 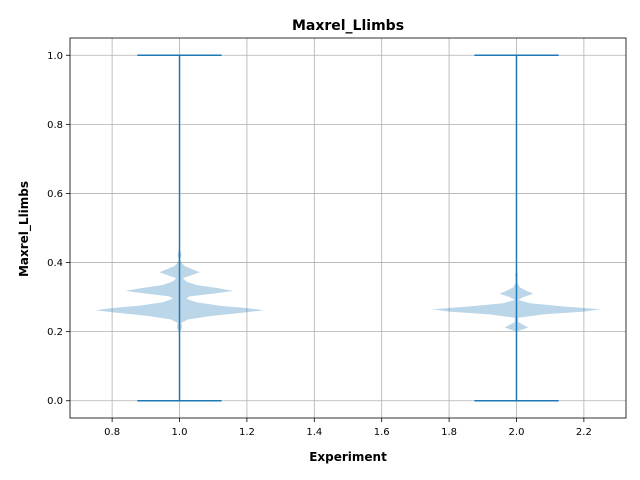 I want to click on x-tick-label: 1.2, so click(x=247, y=432).